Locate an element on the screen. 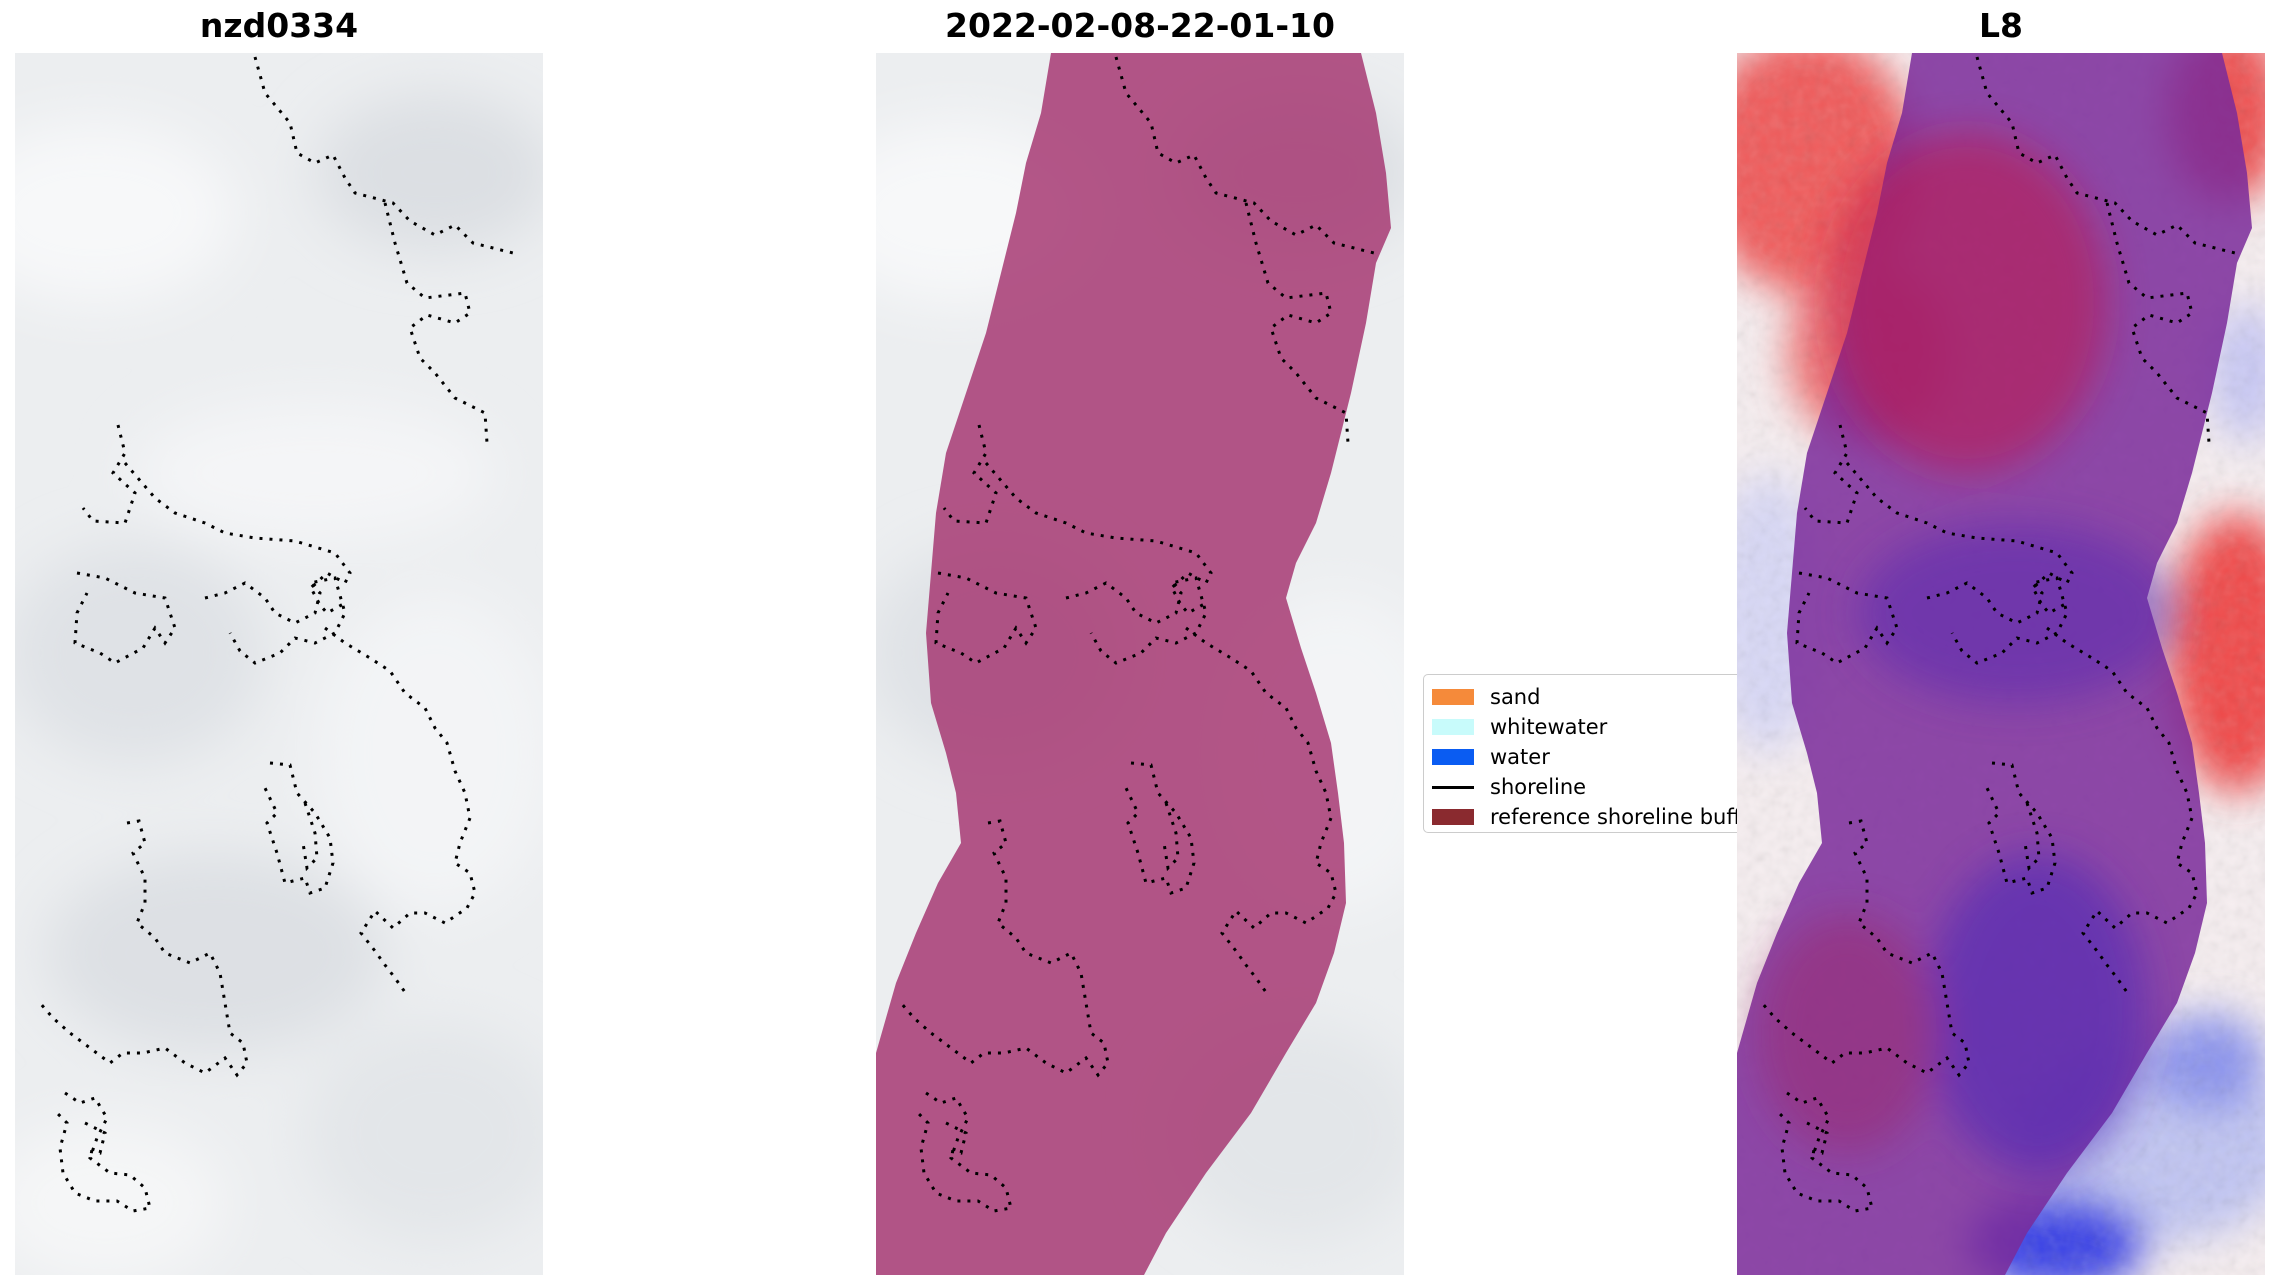  panel-title-classified: 2022-02-08-22-01-10 is located at coordinates (1140, 25).